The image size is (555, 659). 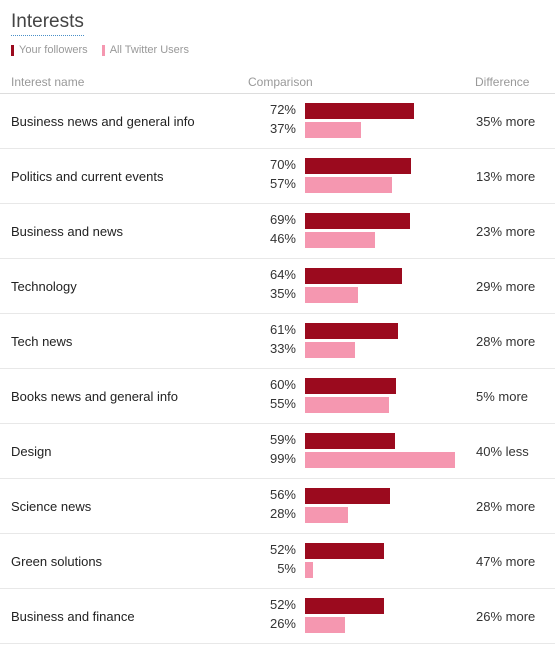 I want to click on table-row: Green solutions 52% 5% 47% more, so click(x=277, y=561).